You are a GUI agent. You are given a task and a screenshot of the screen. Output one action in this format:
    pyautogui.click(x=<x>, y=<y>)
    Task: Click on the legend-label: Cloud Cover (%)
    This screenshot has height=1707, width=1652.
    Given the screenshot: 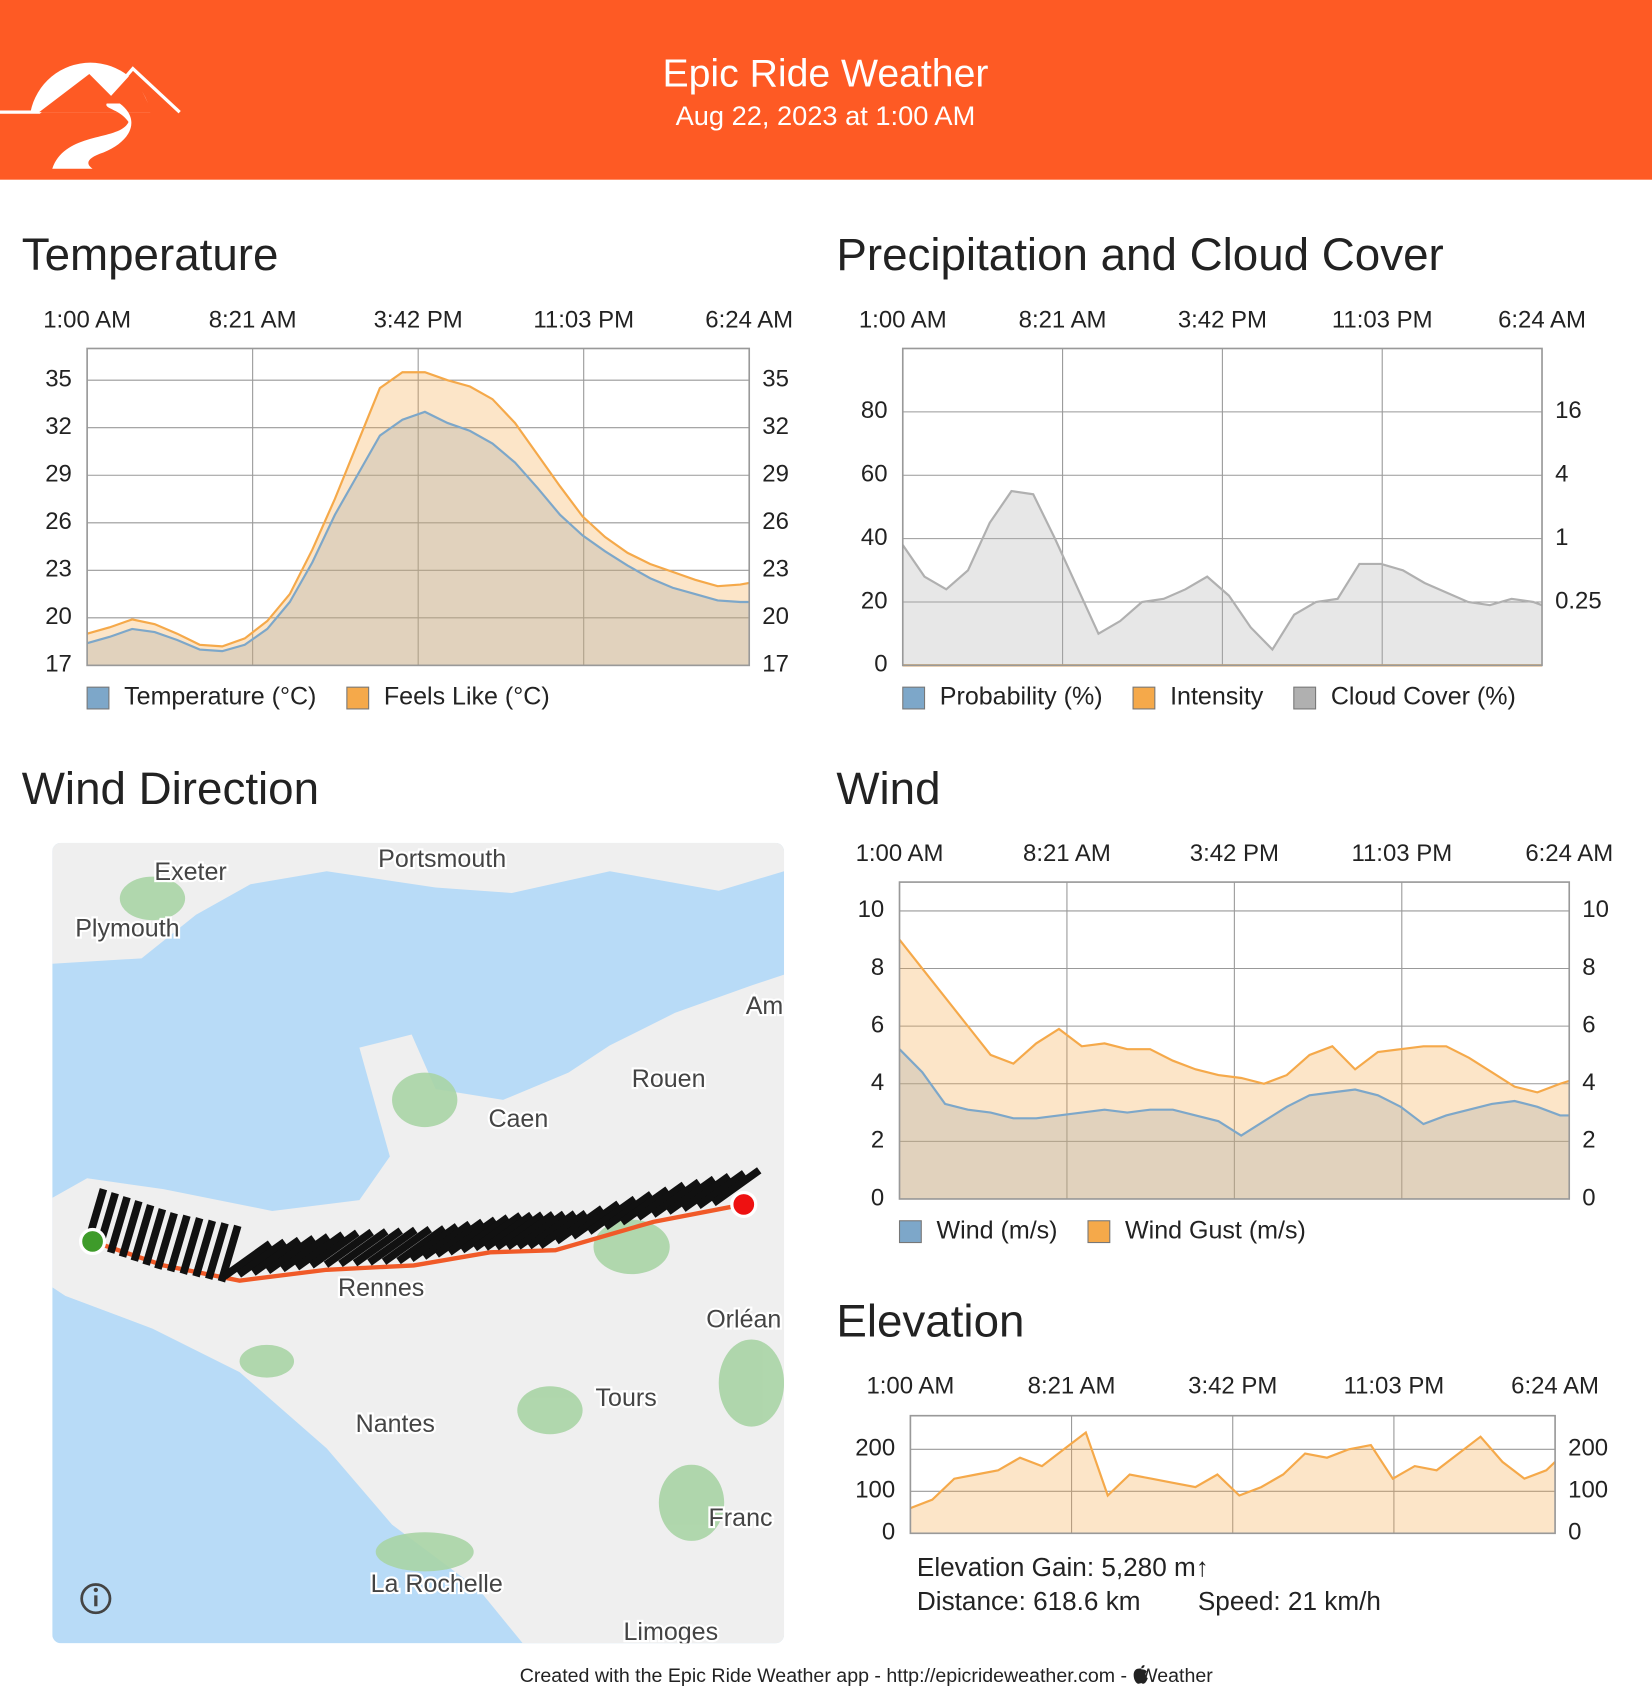 What is the action you would take?
    pyautogui.click(x=1423, y=697)
    